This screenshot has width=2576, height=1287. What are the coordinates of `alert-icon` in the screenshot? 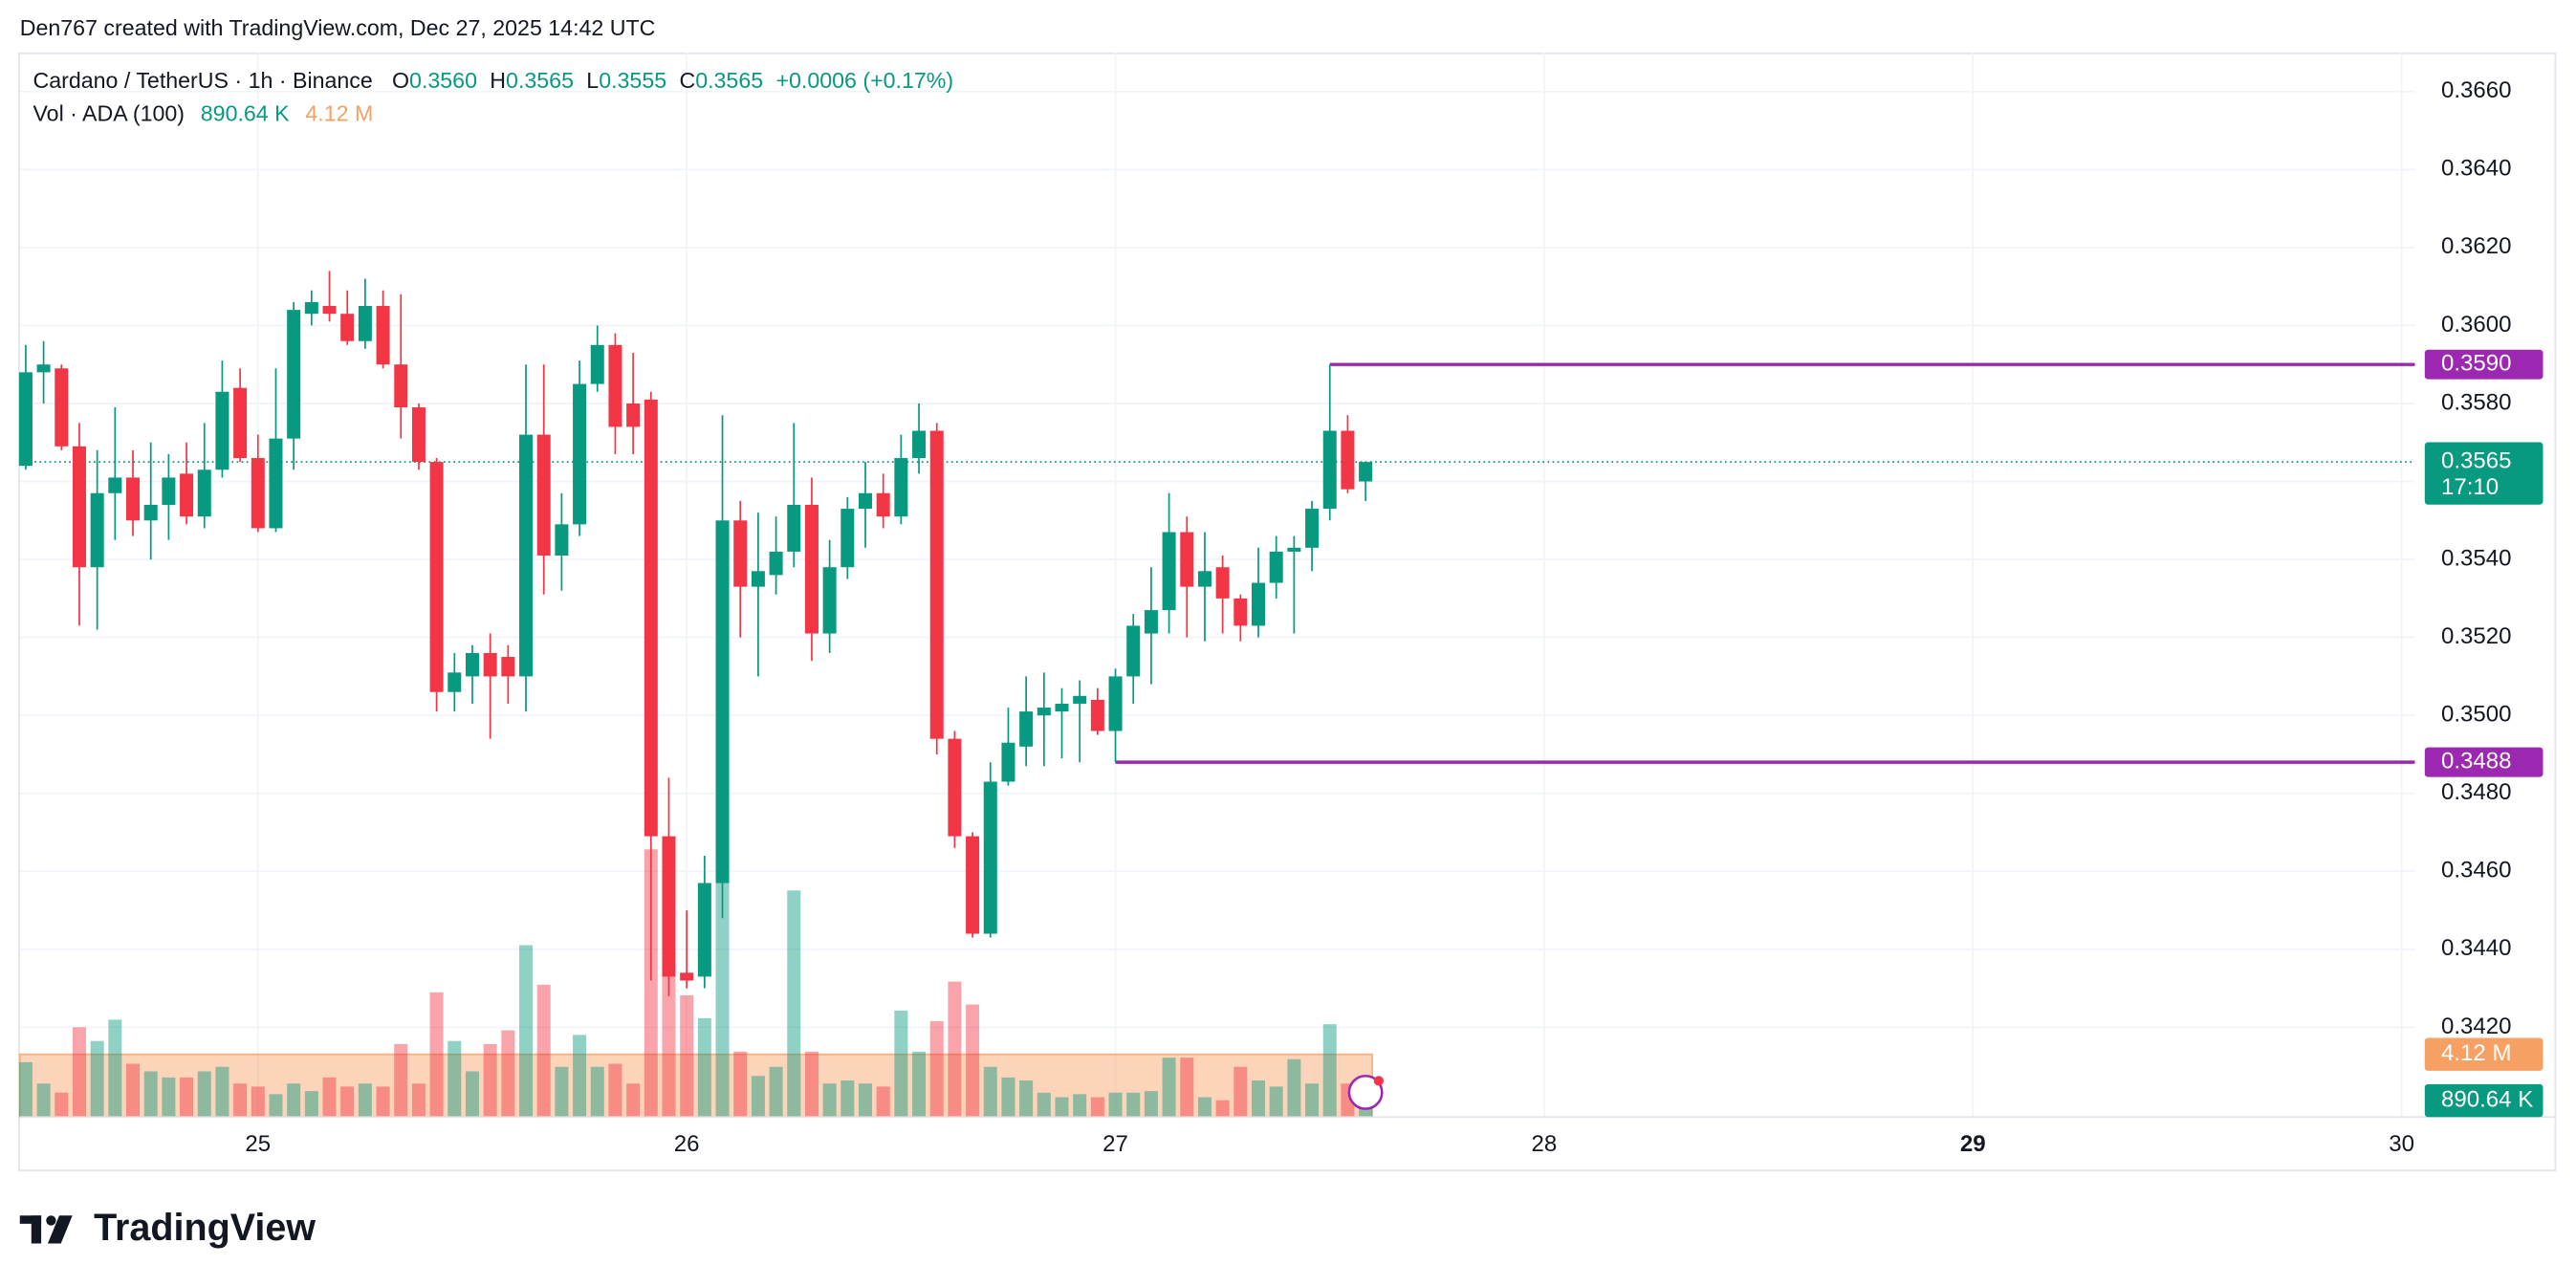 It's located at (1365, 1092).